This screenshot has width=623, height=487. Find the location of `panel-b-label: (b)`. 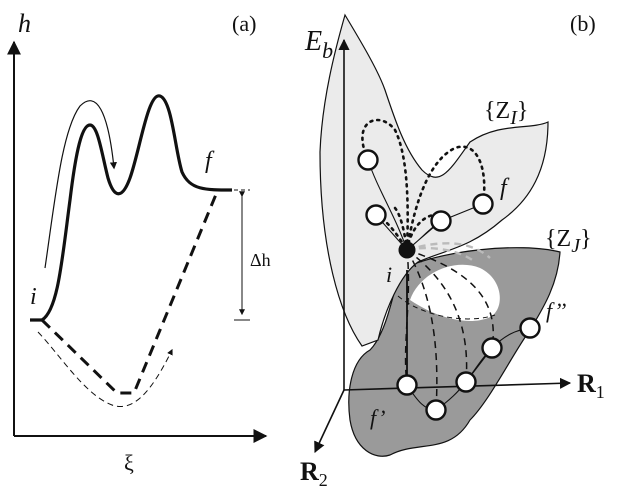

panel-b-label: (b) is located at coordinates (583, 23).